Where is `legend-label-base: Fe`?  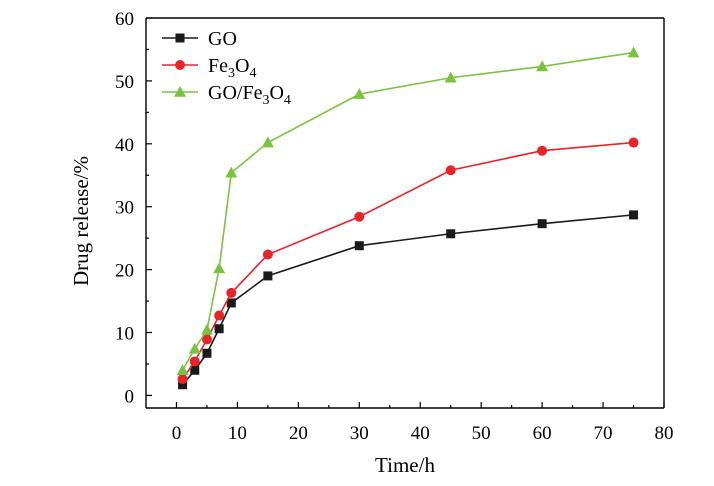
legend-label-base: Fe is located at coordinates (218, 66).